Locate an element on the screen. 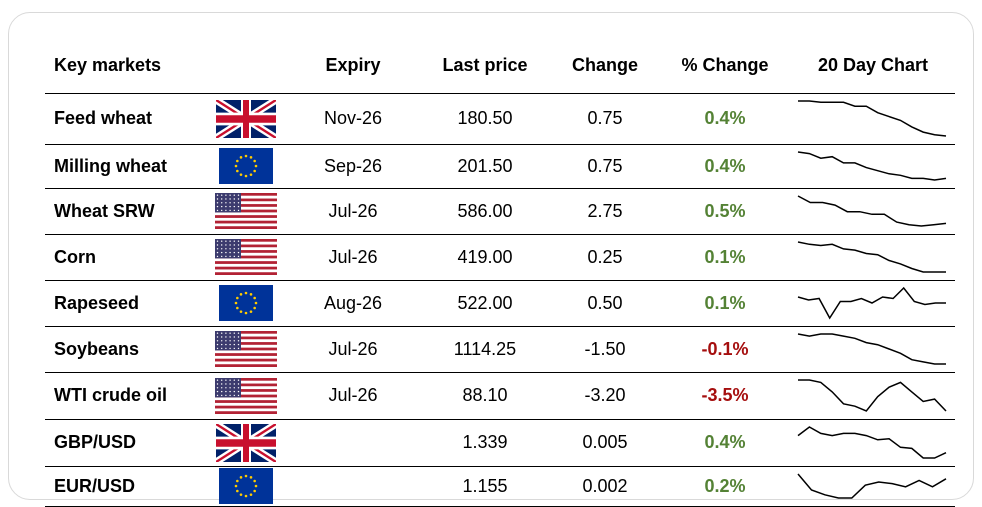 The height and width of the screenshot is (507, 982). table-row: Rapeseed Aug-26 522.00 0.50 0.1% is located at coordinates (500, 303).